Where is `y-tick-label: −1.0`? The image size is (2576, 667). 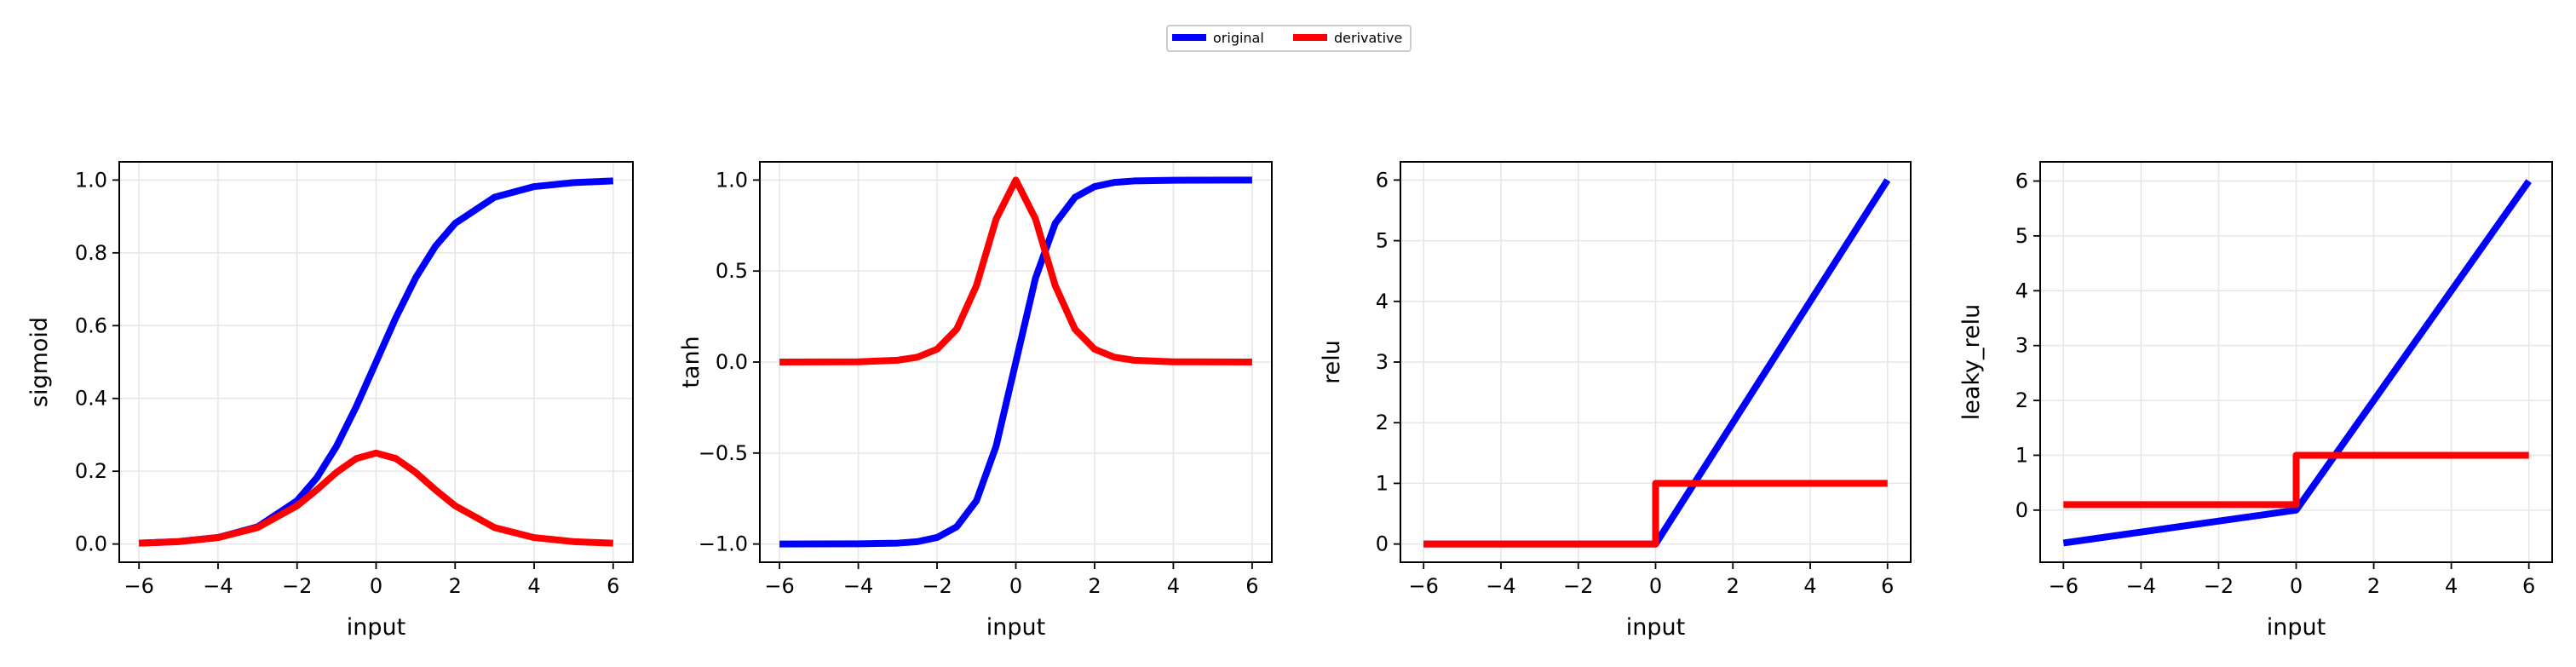 y-tick-label: −1.0 is located at coordinates (724, 544).